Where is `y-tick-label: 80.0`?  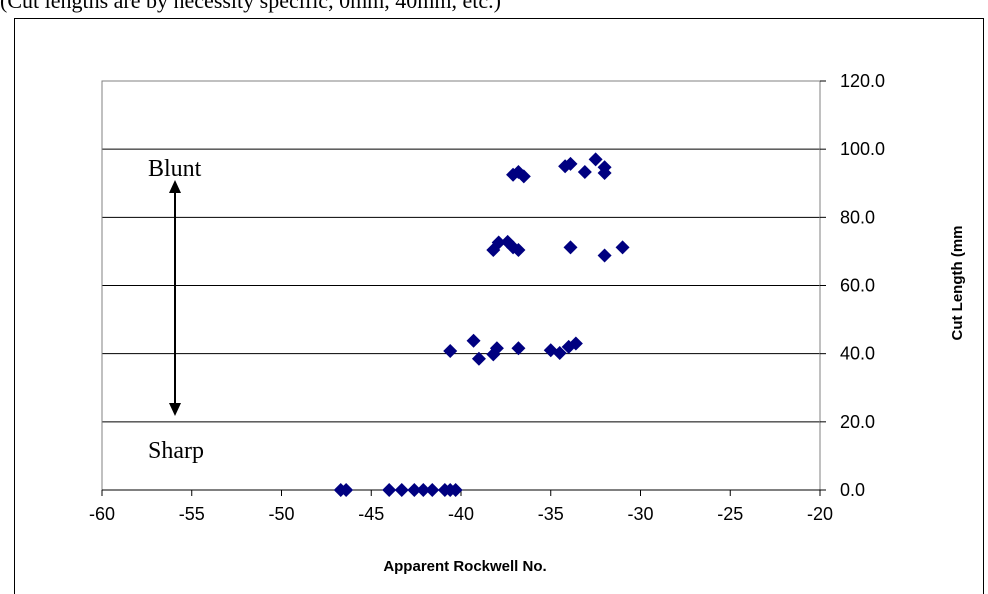
y-tick-label: 80.0 is located at coordinates (857, 217).